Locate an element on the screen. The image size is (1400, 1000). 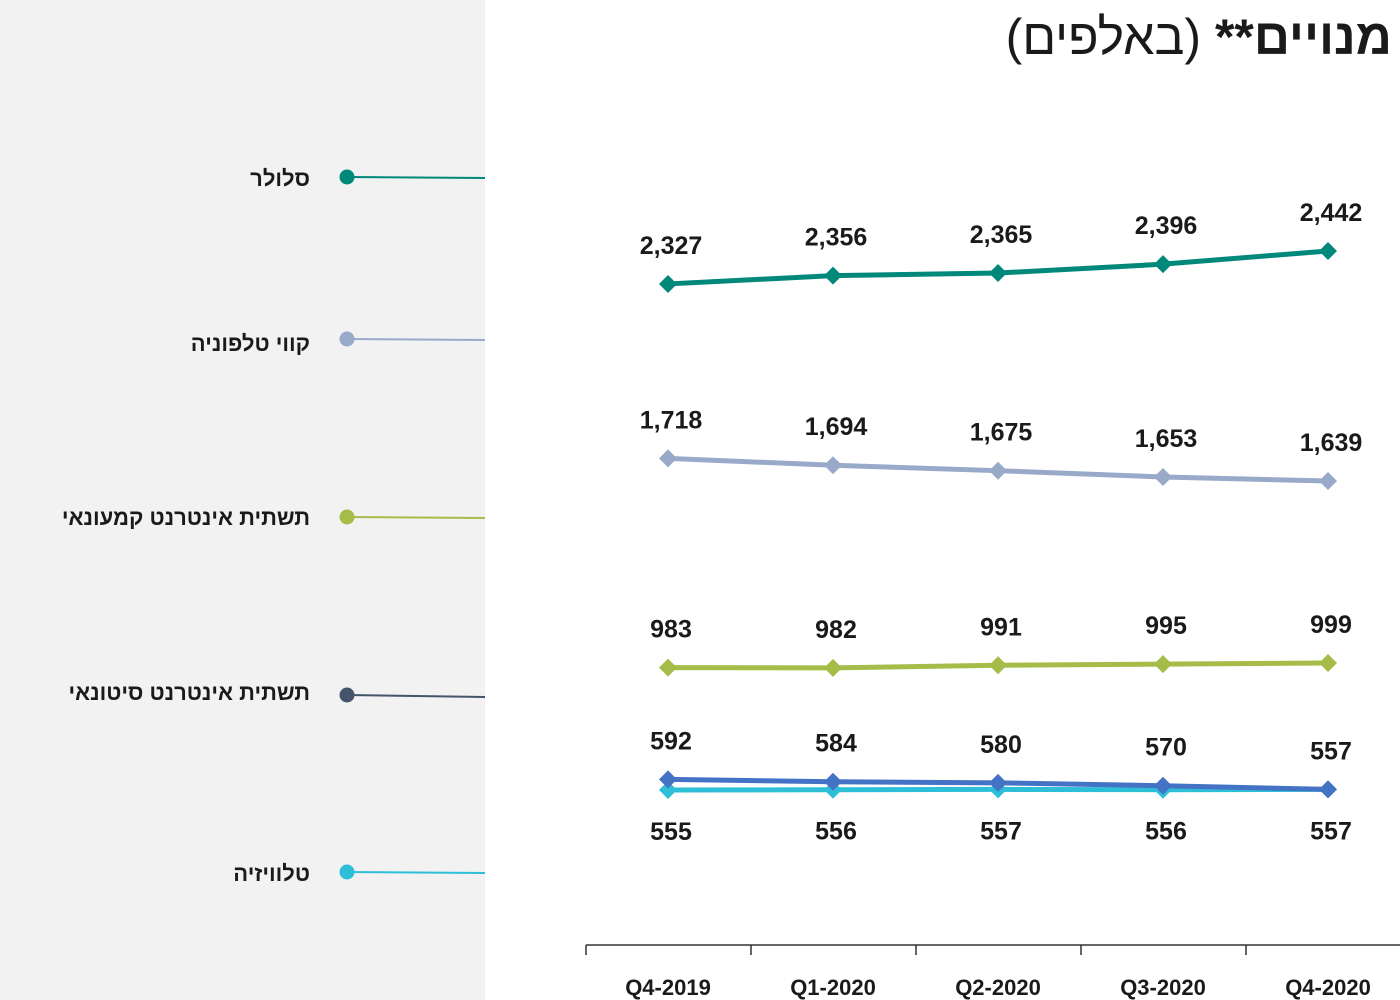
legend-label-cellular: סלולר is located at coordinates (280, 178).